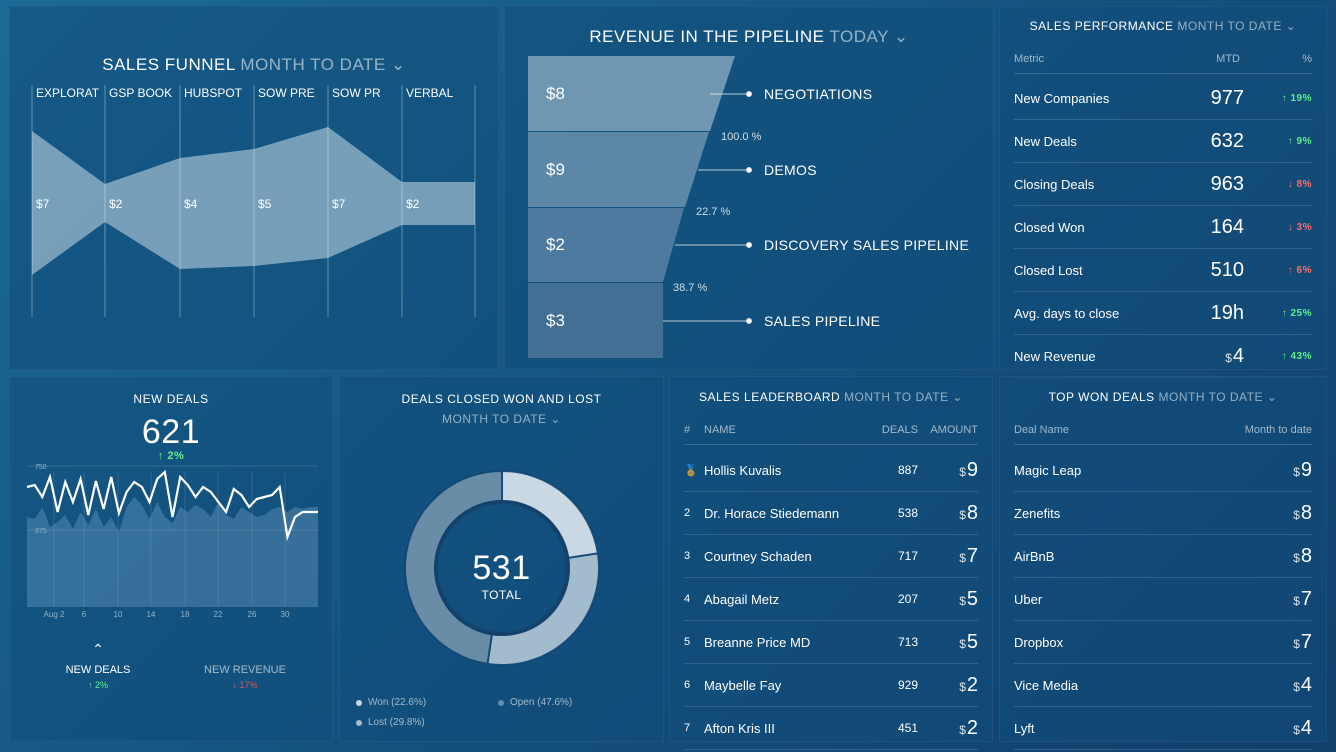  Describe the element at coordinates (896, 397) in the screenshot. I see `leaderboard-period: MONTH TO DATE` at that location.